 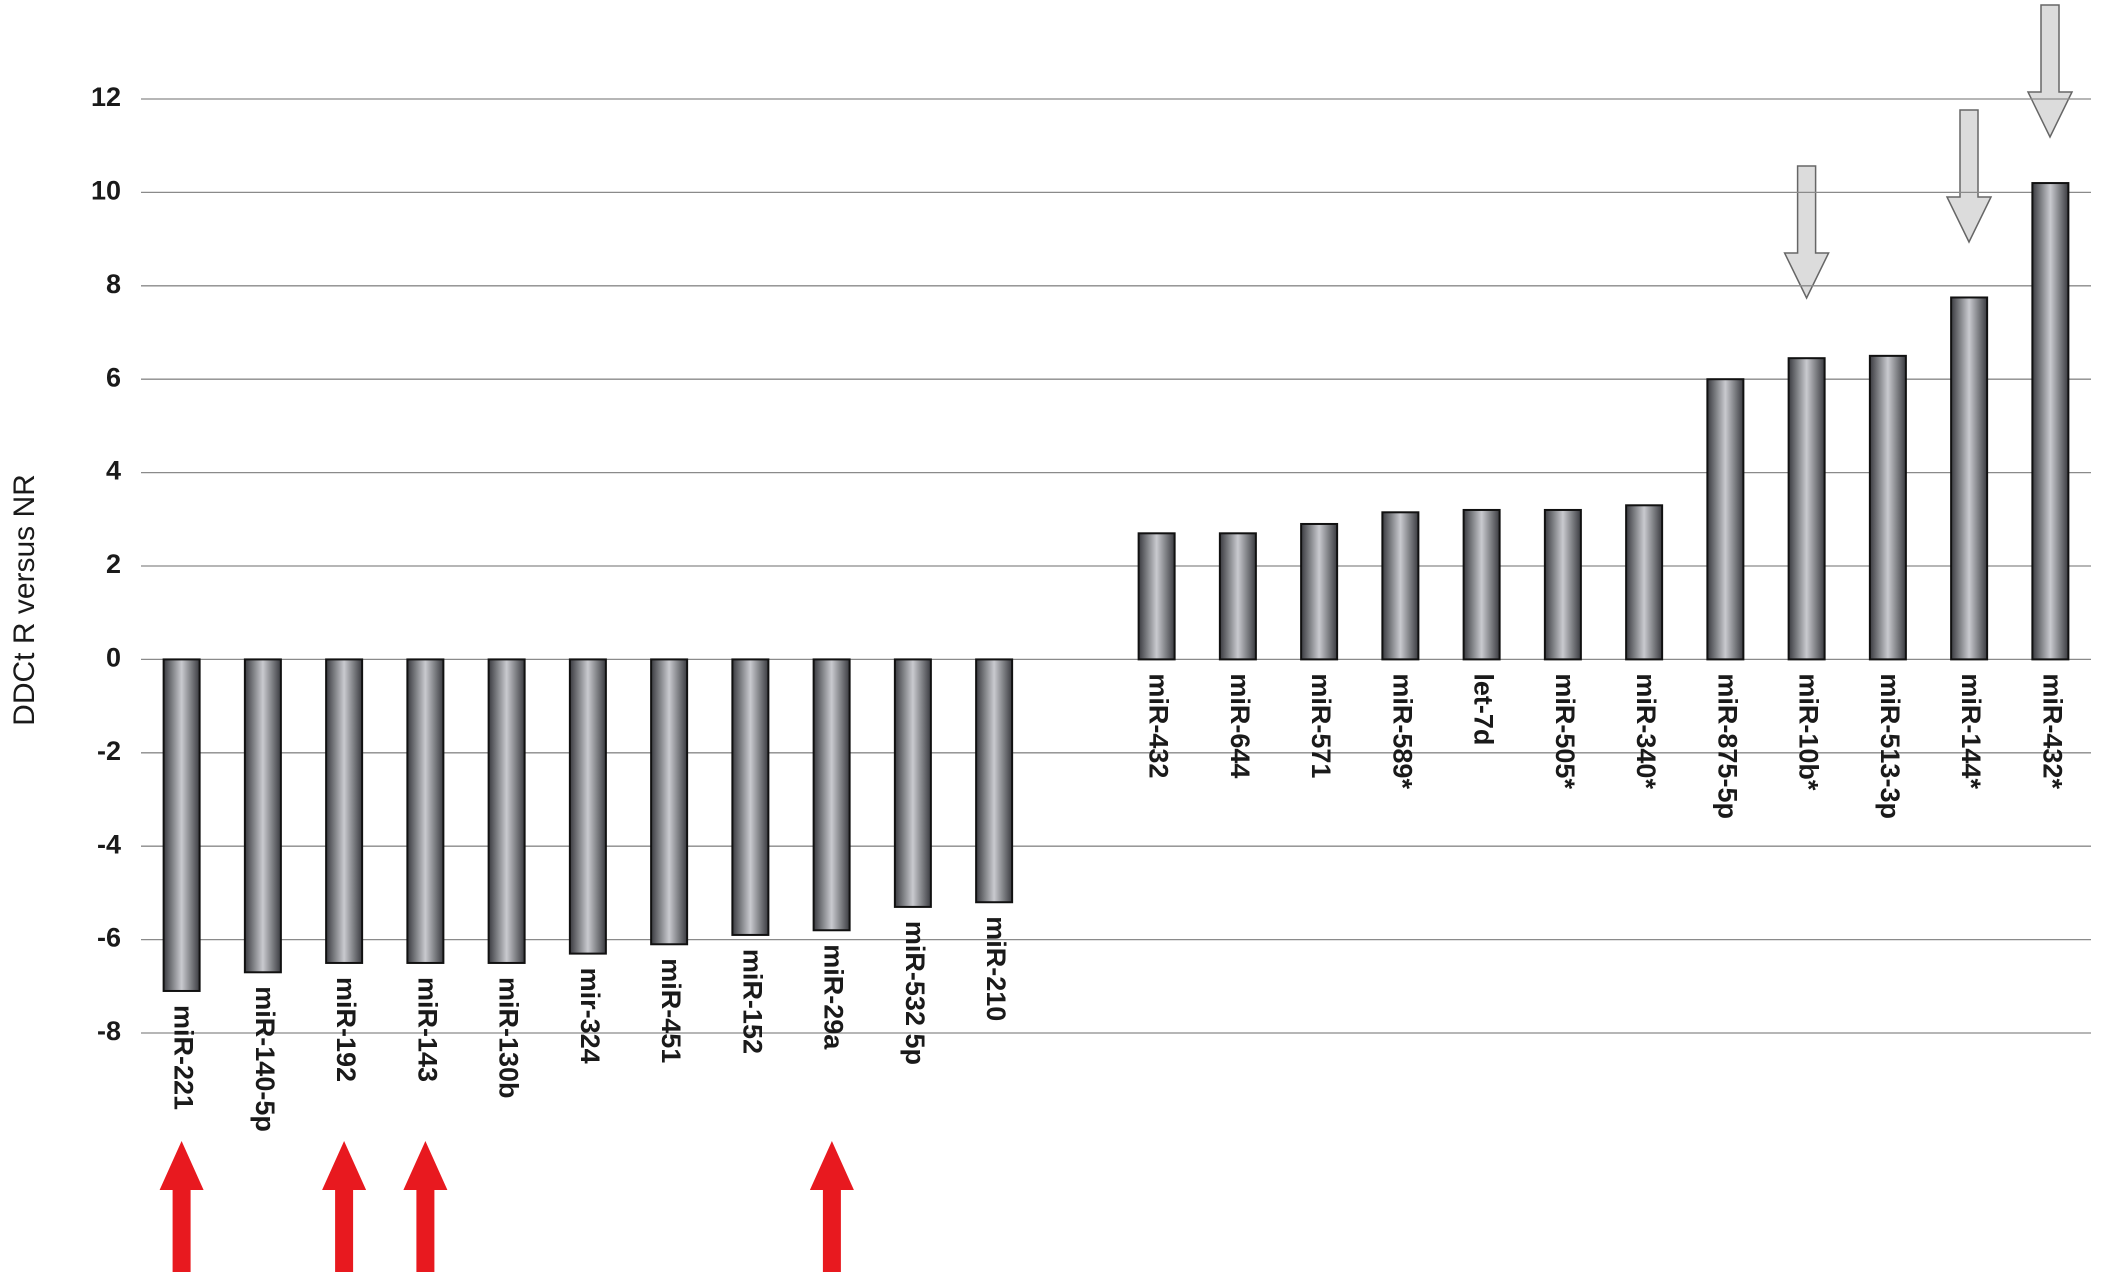 I want to click on y-tick-label: 4, so click(x=113, y=471).